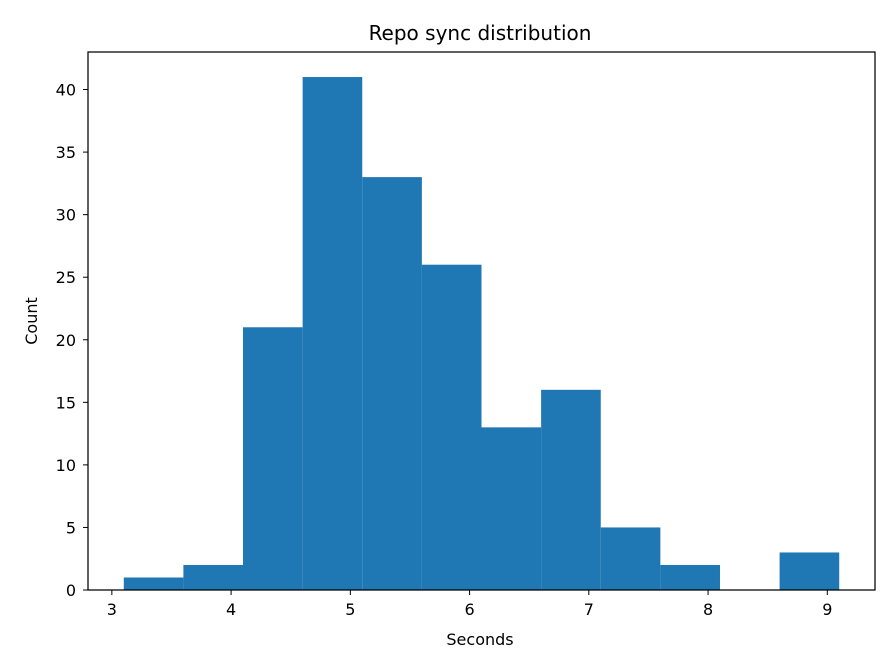 Image resolution: width=896 pixels, height=672 pixels. I want to click on y-tick-label: 5, so click(71, 527).